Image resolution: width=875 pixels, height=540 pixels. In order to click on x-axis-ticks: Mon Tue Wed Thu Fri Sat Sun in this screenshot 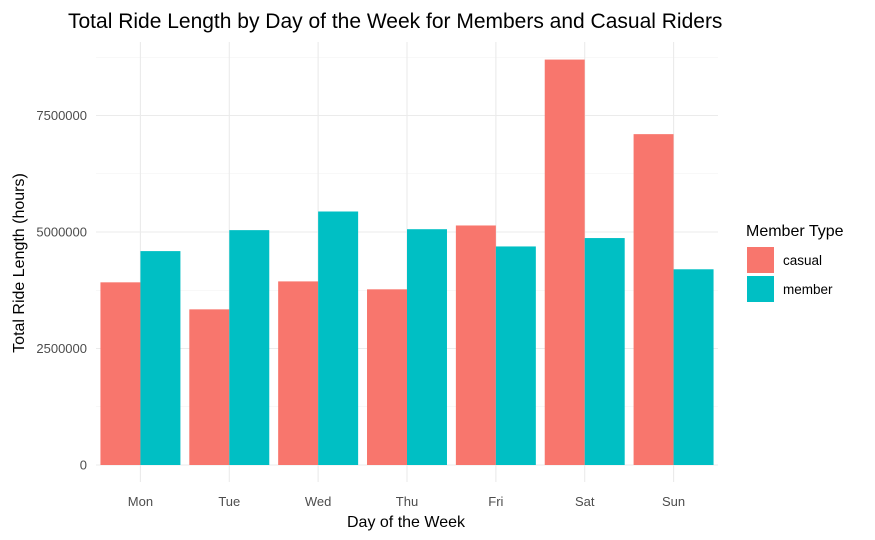, I will do `click(406, 501)`.